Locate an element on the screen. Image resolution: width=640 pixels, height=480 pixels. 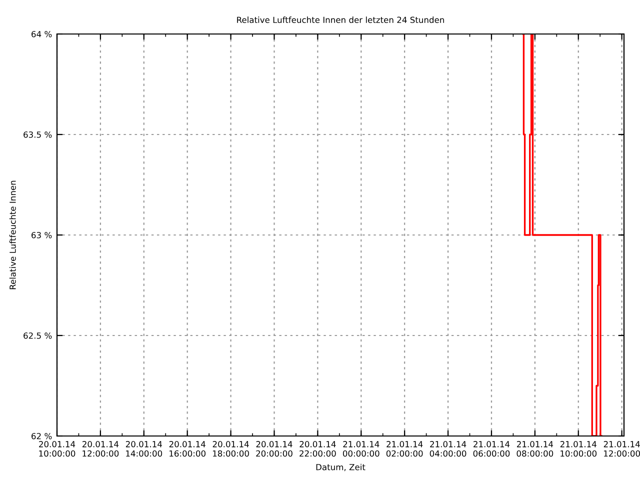
x-tick-label: 20.01.14 20:00:00 is located at coordinates (274, 449).